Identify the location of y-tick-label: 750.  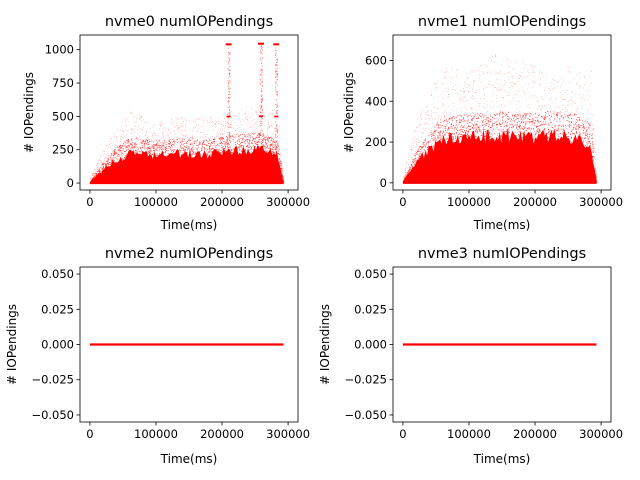
(63, 83).